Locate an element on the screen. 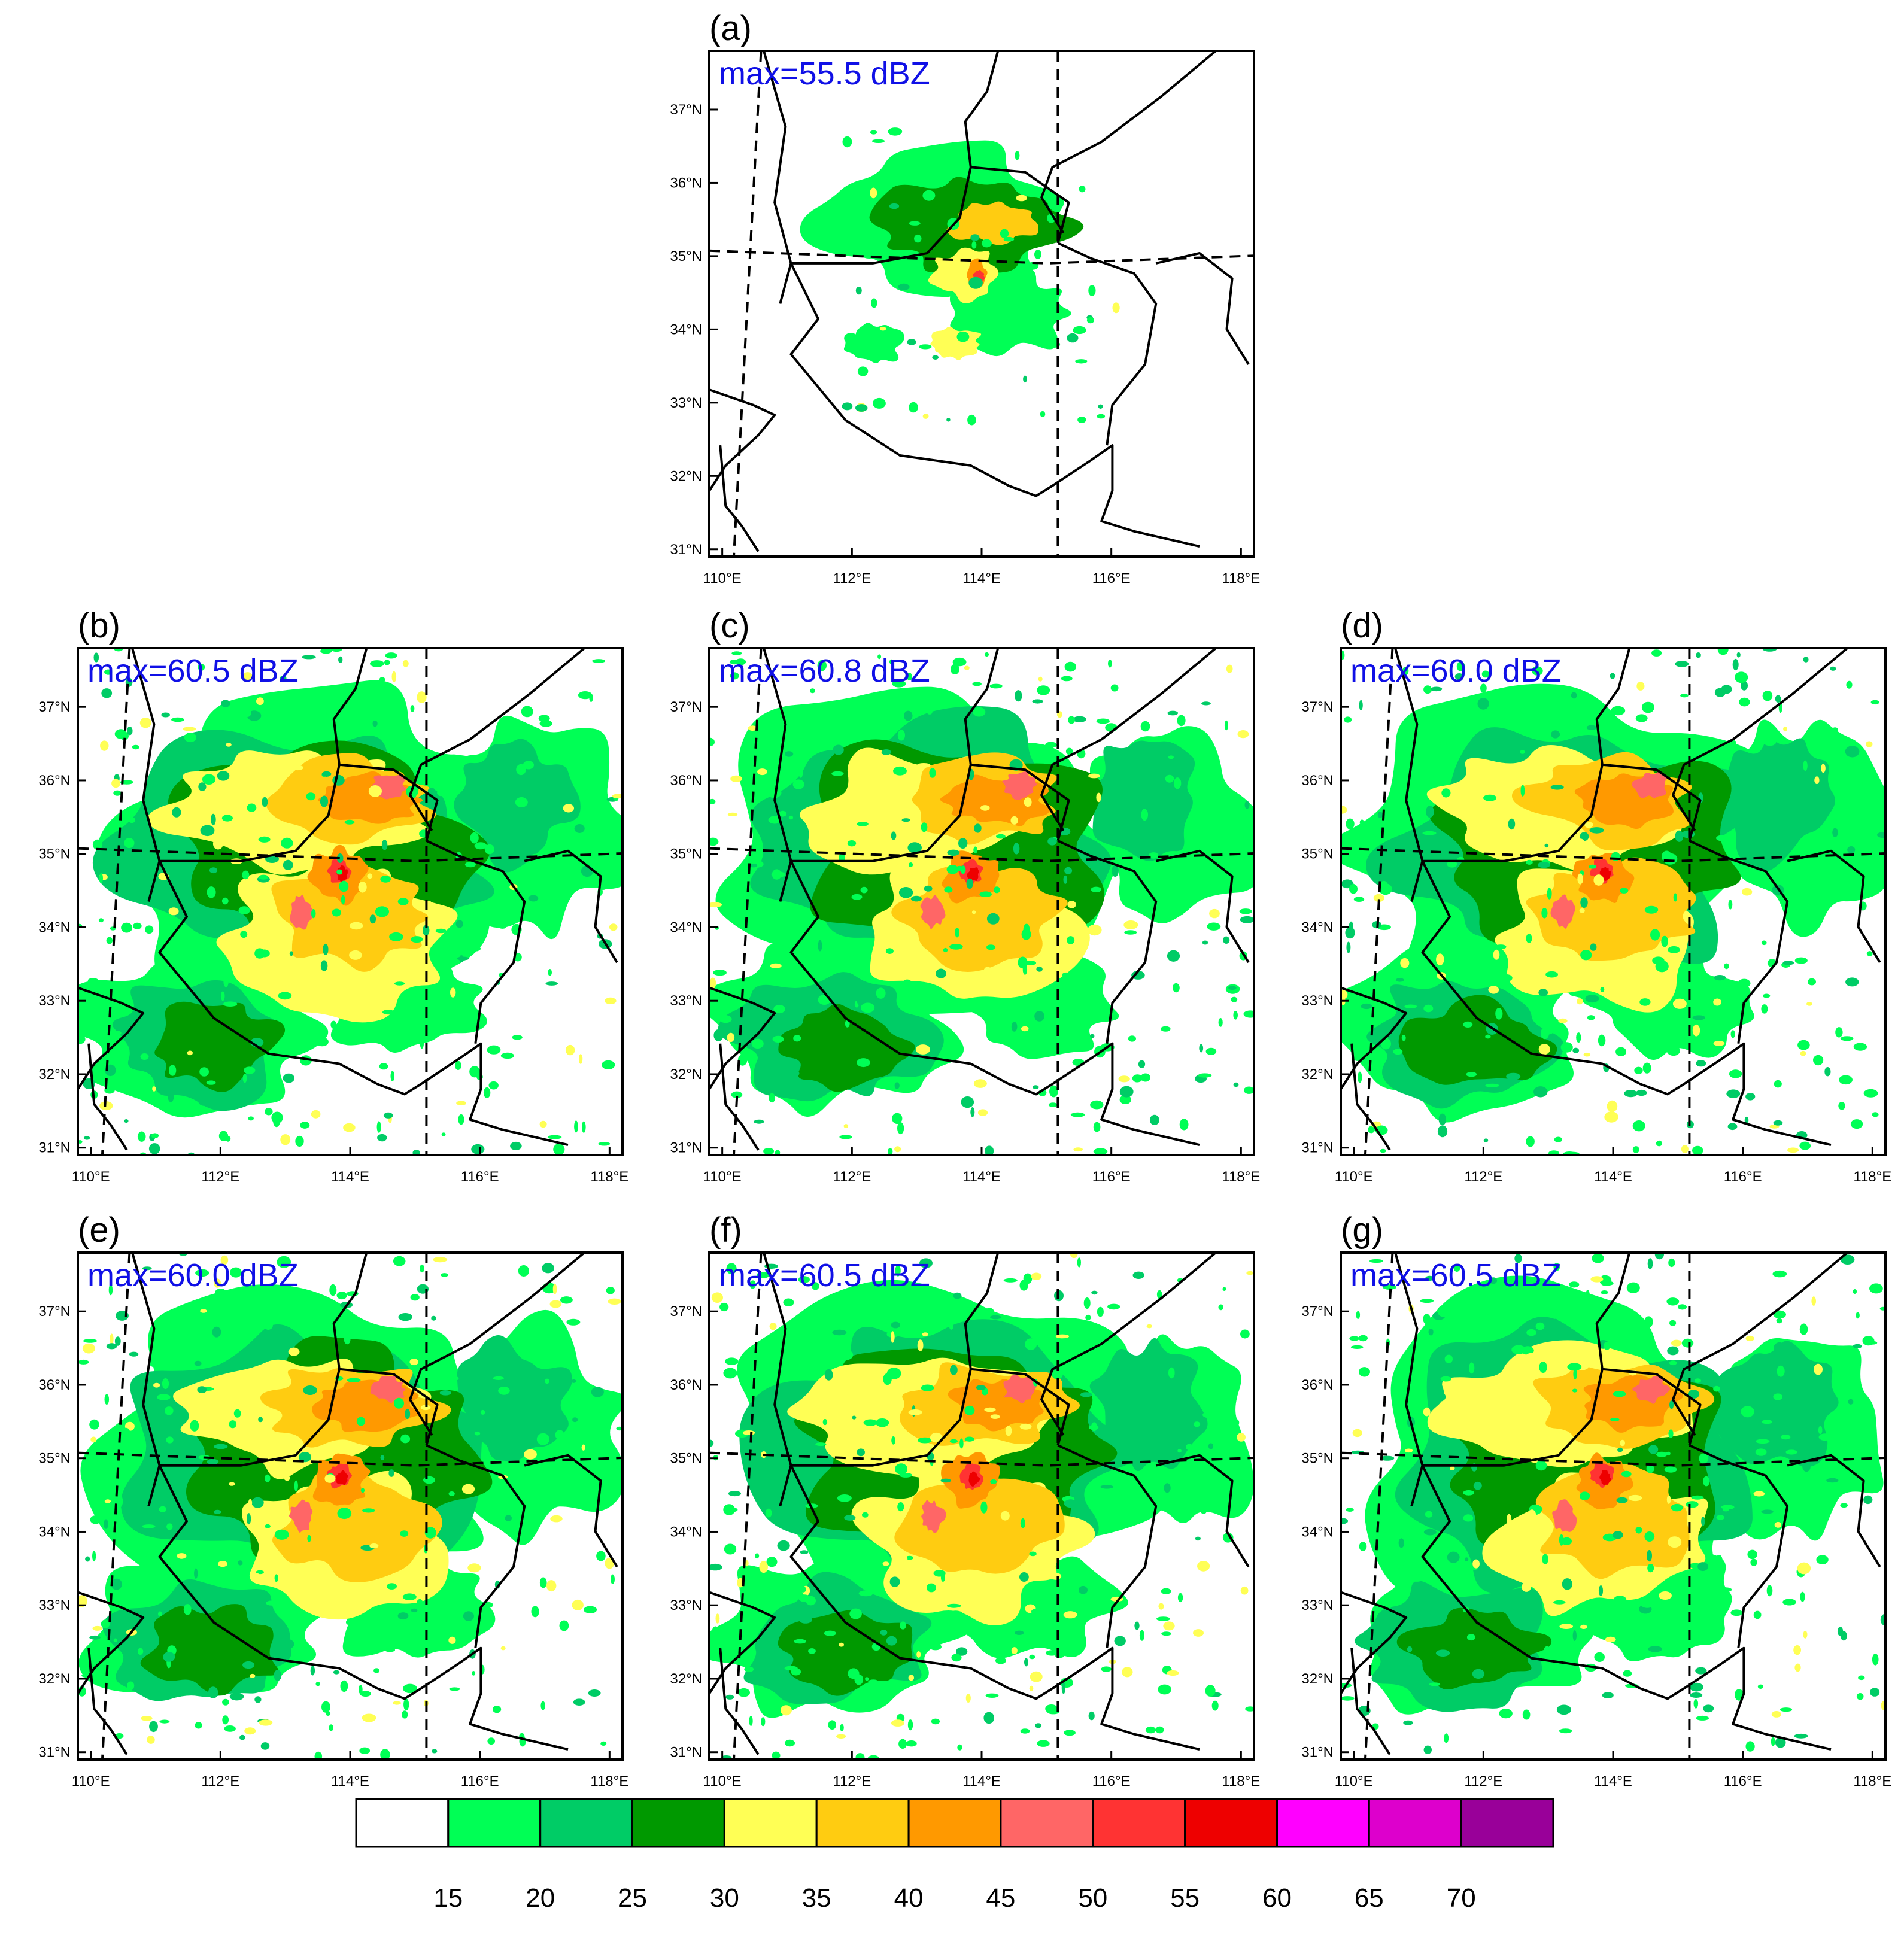 The width and height of the screenshot is (1904, 1957). lat-tick-label: 34°N is located at coordinates (55, 927).